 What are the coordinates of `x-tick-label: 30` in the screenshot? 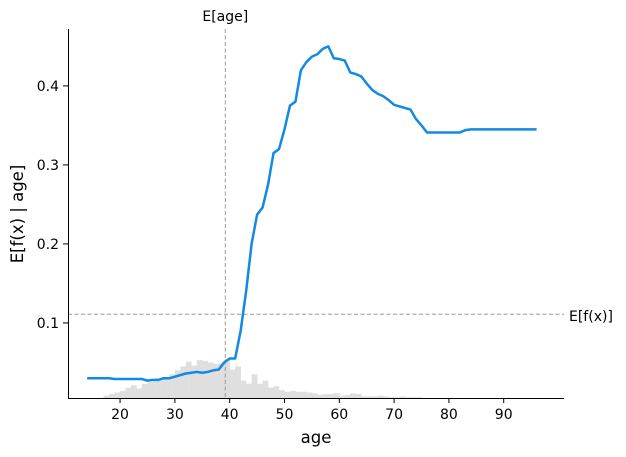 It's located at (175, 415).